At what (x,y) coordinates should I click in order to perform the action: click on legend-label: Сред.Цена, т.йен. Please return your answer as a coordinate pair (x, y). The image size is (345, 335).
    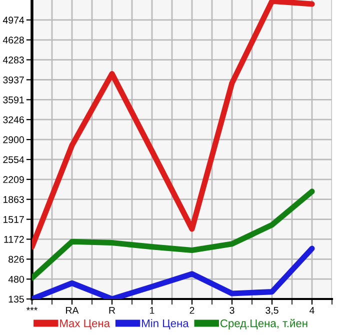
    Looking at the image, I should click on (264, 324).